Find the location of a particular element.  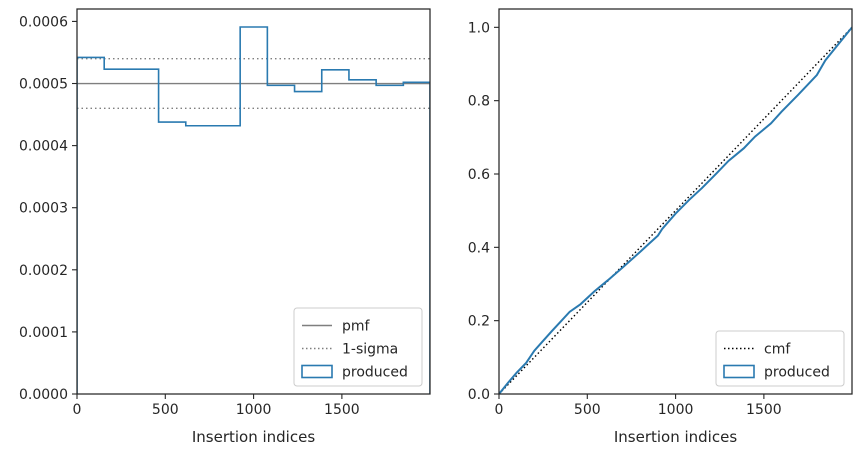

y-tick-label: 0.4 is located at coordinates (479, 248).